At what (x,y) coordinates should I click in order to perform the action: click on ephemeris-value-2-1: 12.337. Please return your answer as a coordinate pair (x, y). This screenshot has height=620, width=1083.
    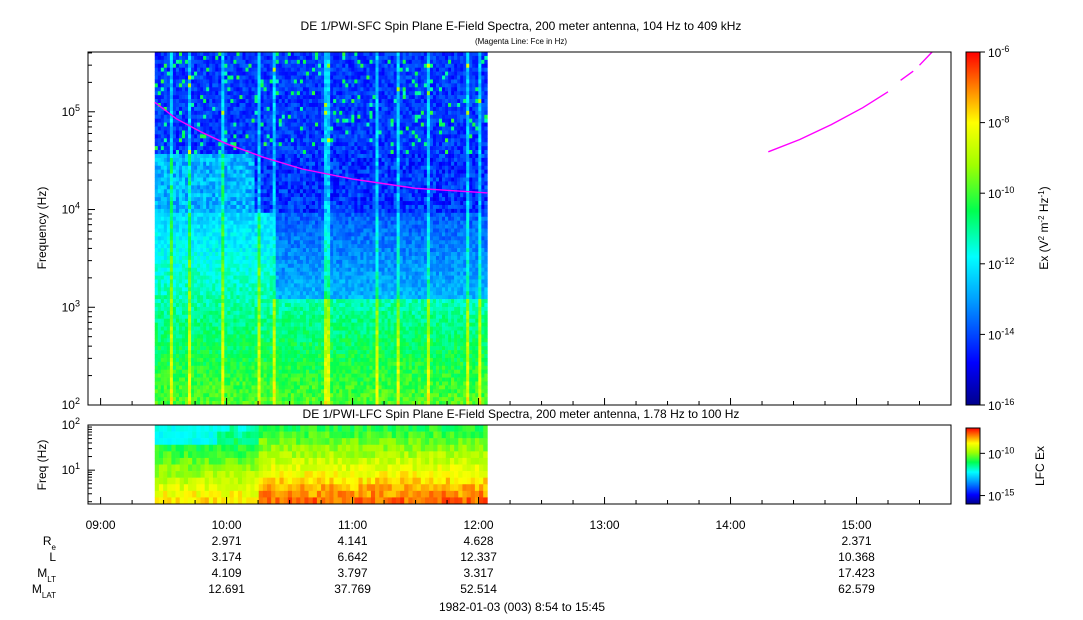
    Looking at the image, I should click on (478, 557).